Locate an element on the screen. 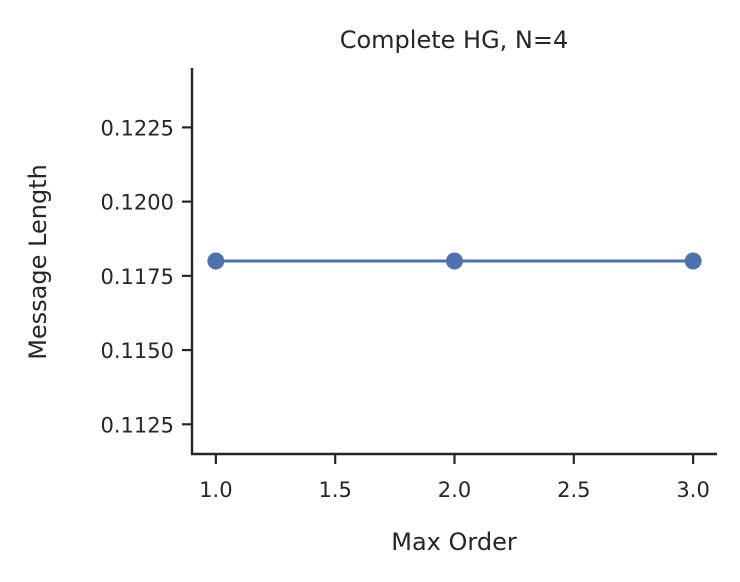 The width and height of the screenshot is (740, 582). x-tick-label: 1.0 is located at coordinates (215, 490).